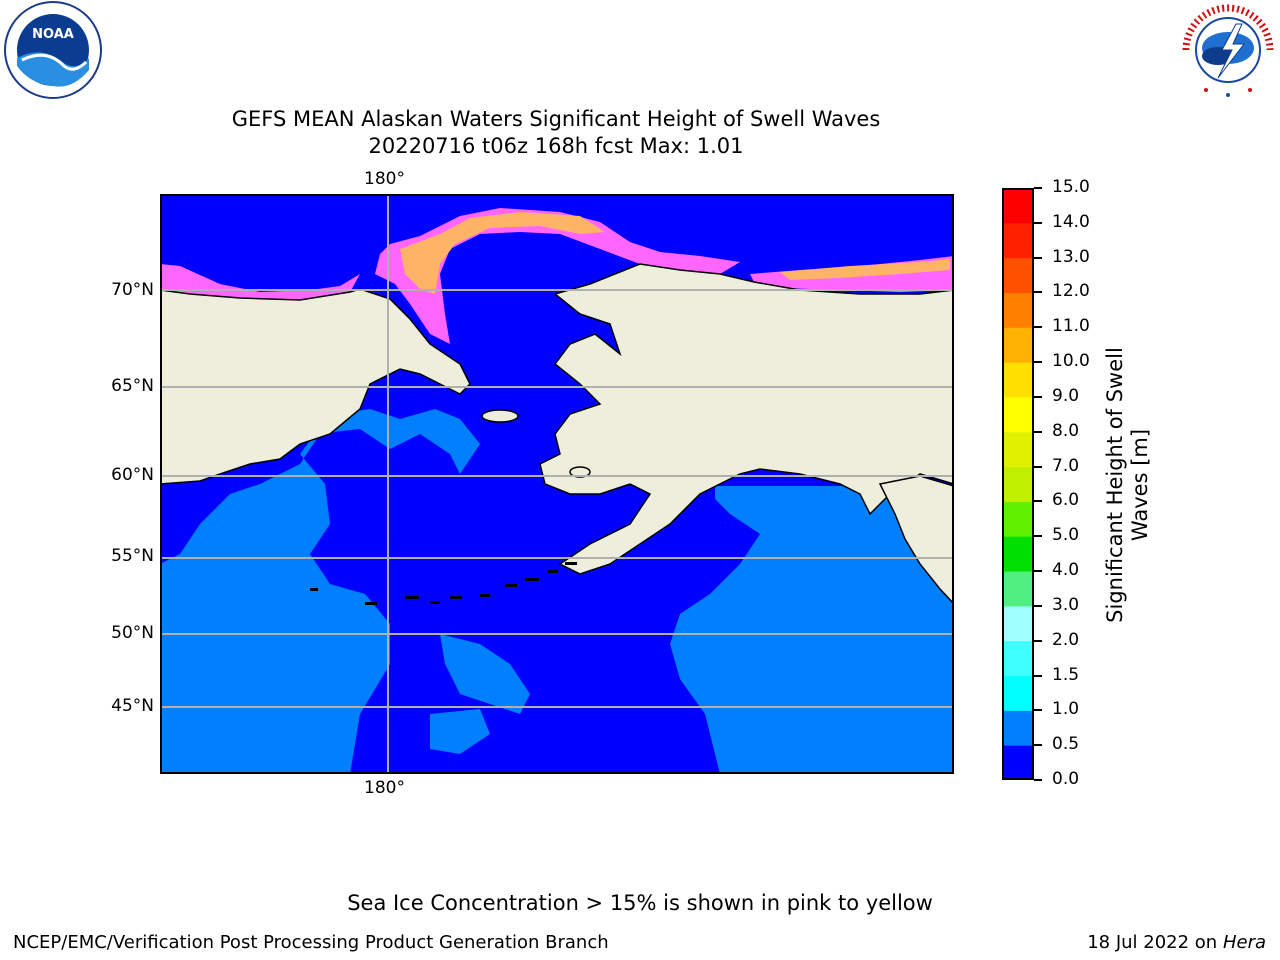  Describe the element at coordinates (132, 706) in the screenshot. I see `lat-label-45: 45°N` at that location.